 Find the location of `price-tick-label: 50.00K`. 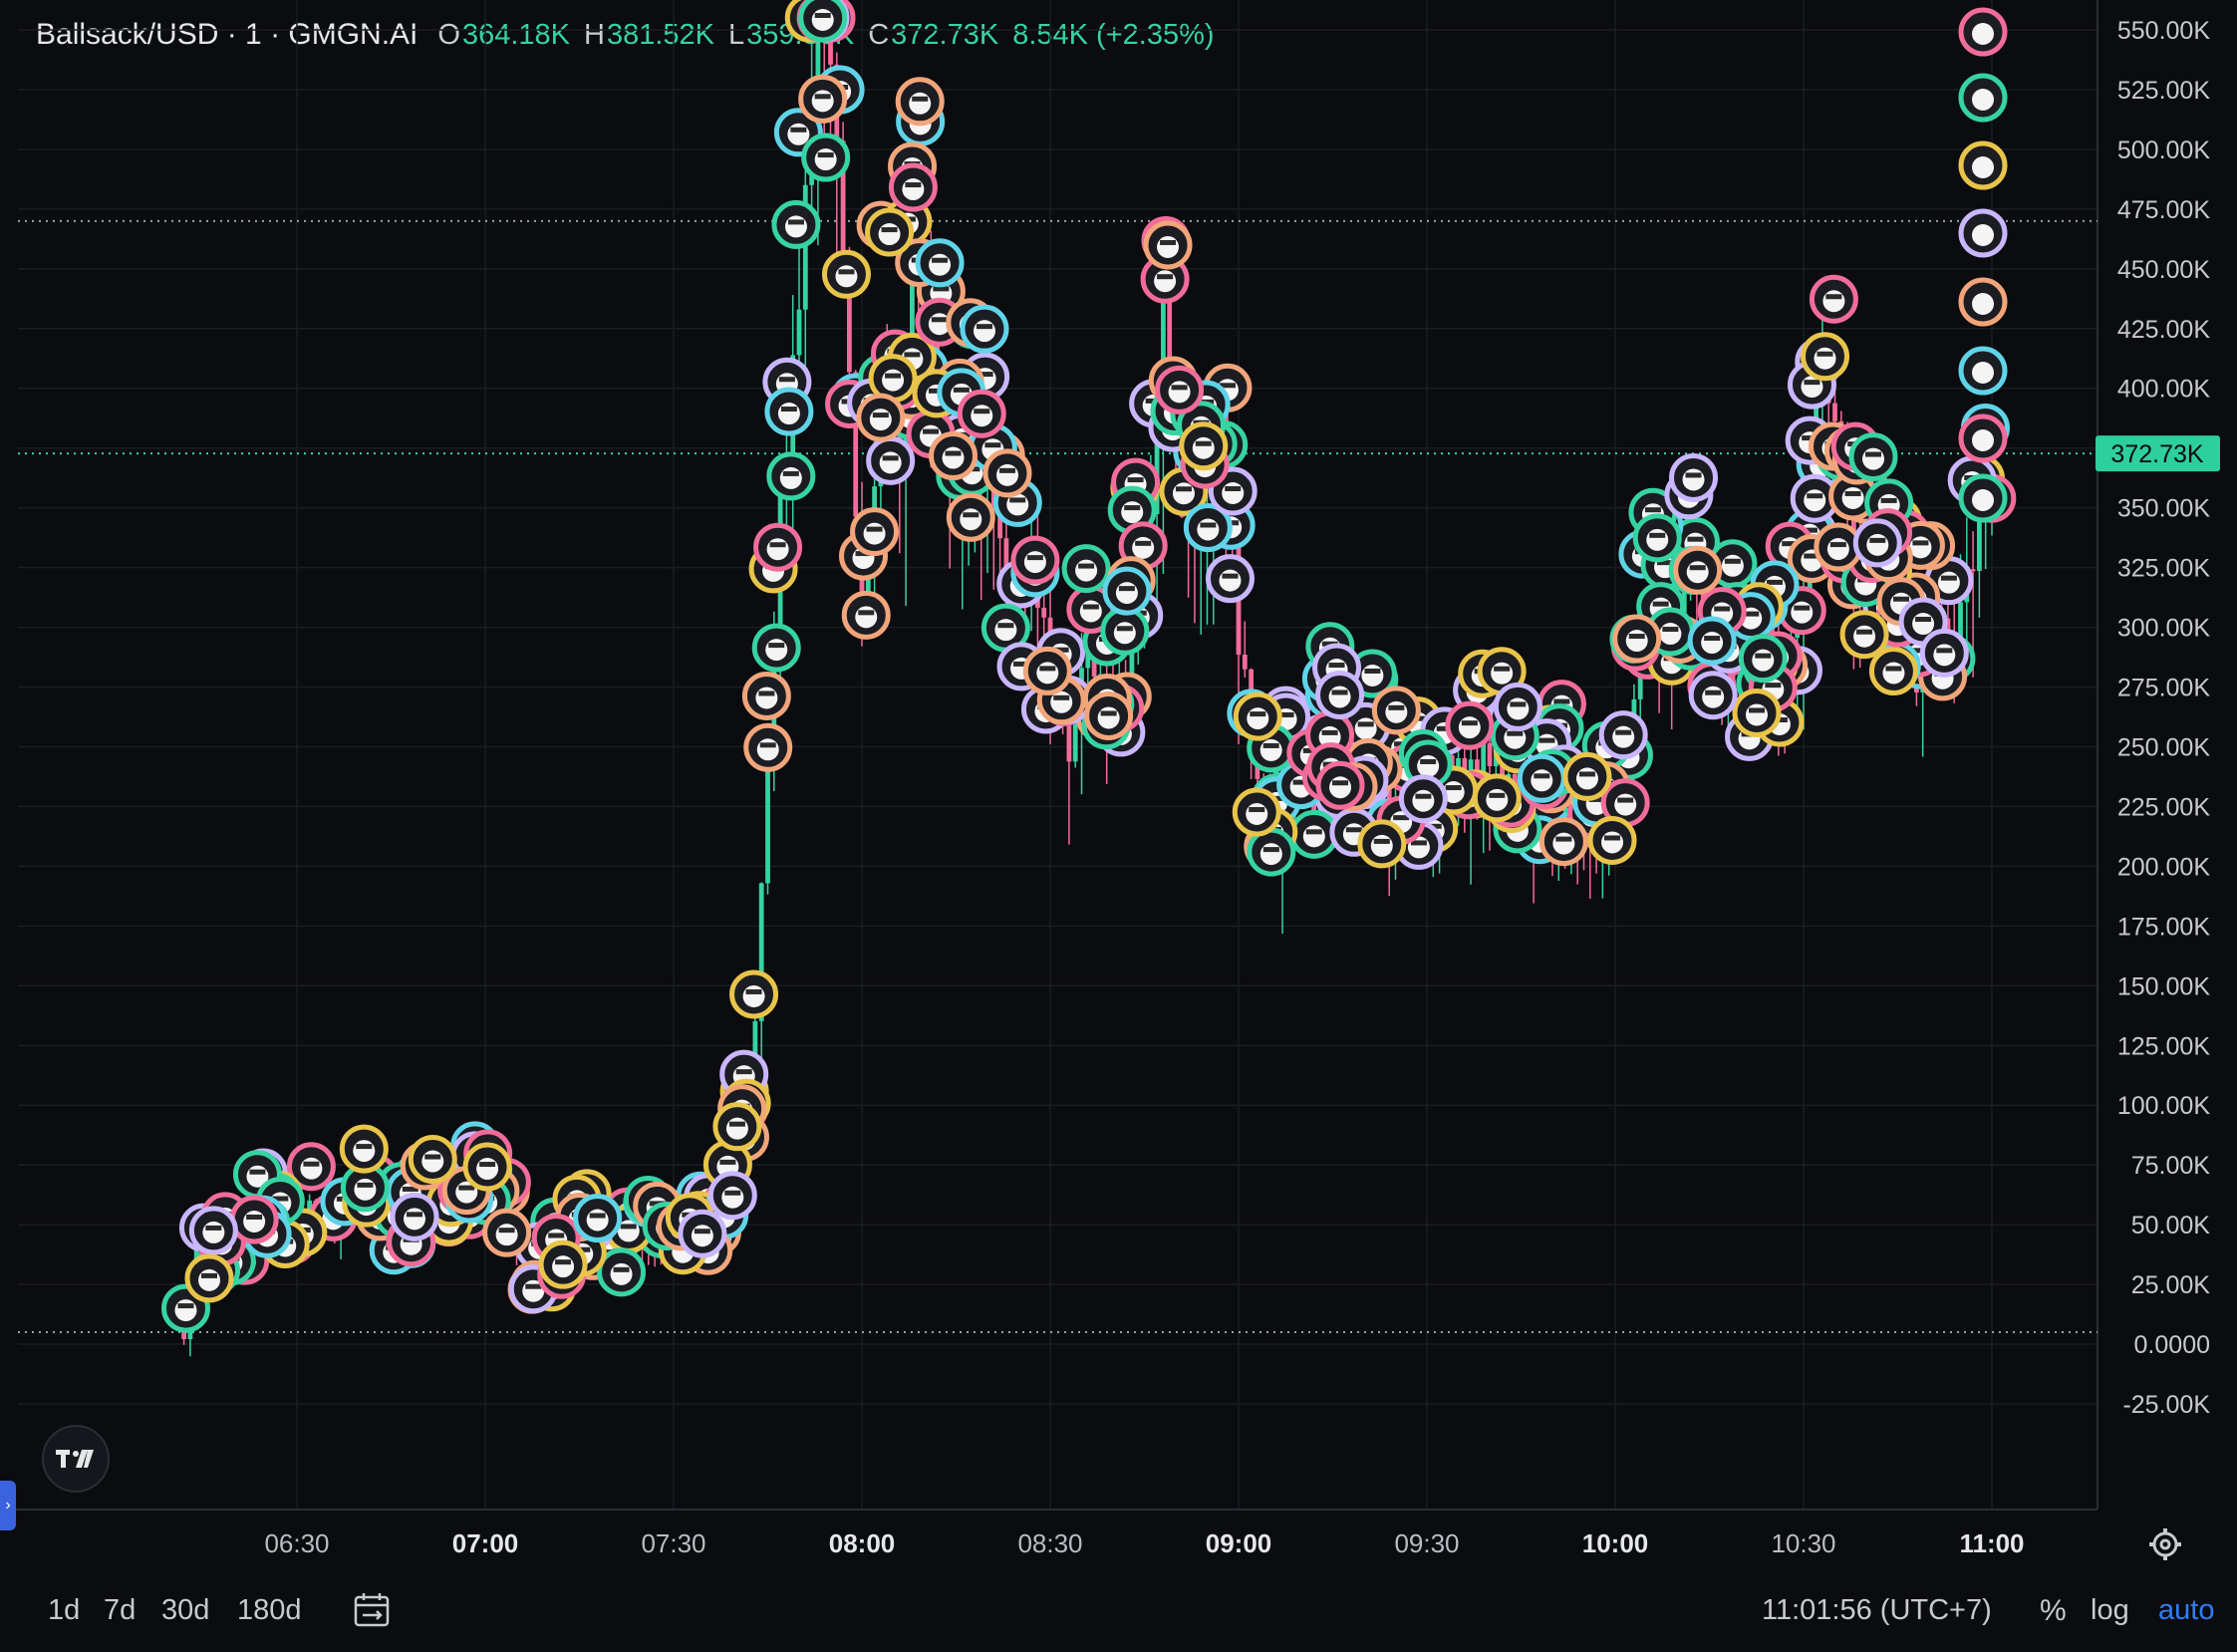

price-tick-label: 50.00K is located at coordinates (2171, 1225).